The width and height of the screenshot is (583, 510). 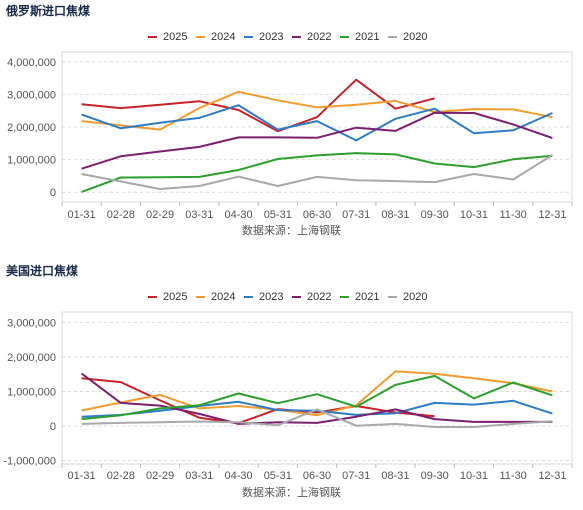 What do you see at coordinates (29, 462) in the screenshot?
I see `y-tick-label: -1,000,000` at bounding box center [29, 462].